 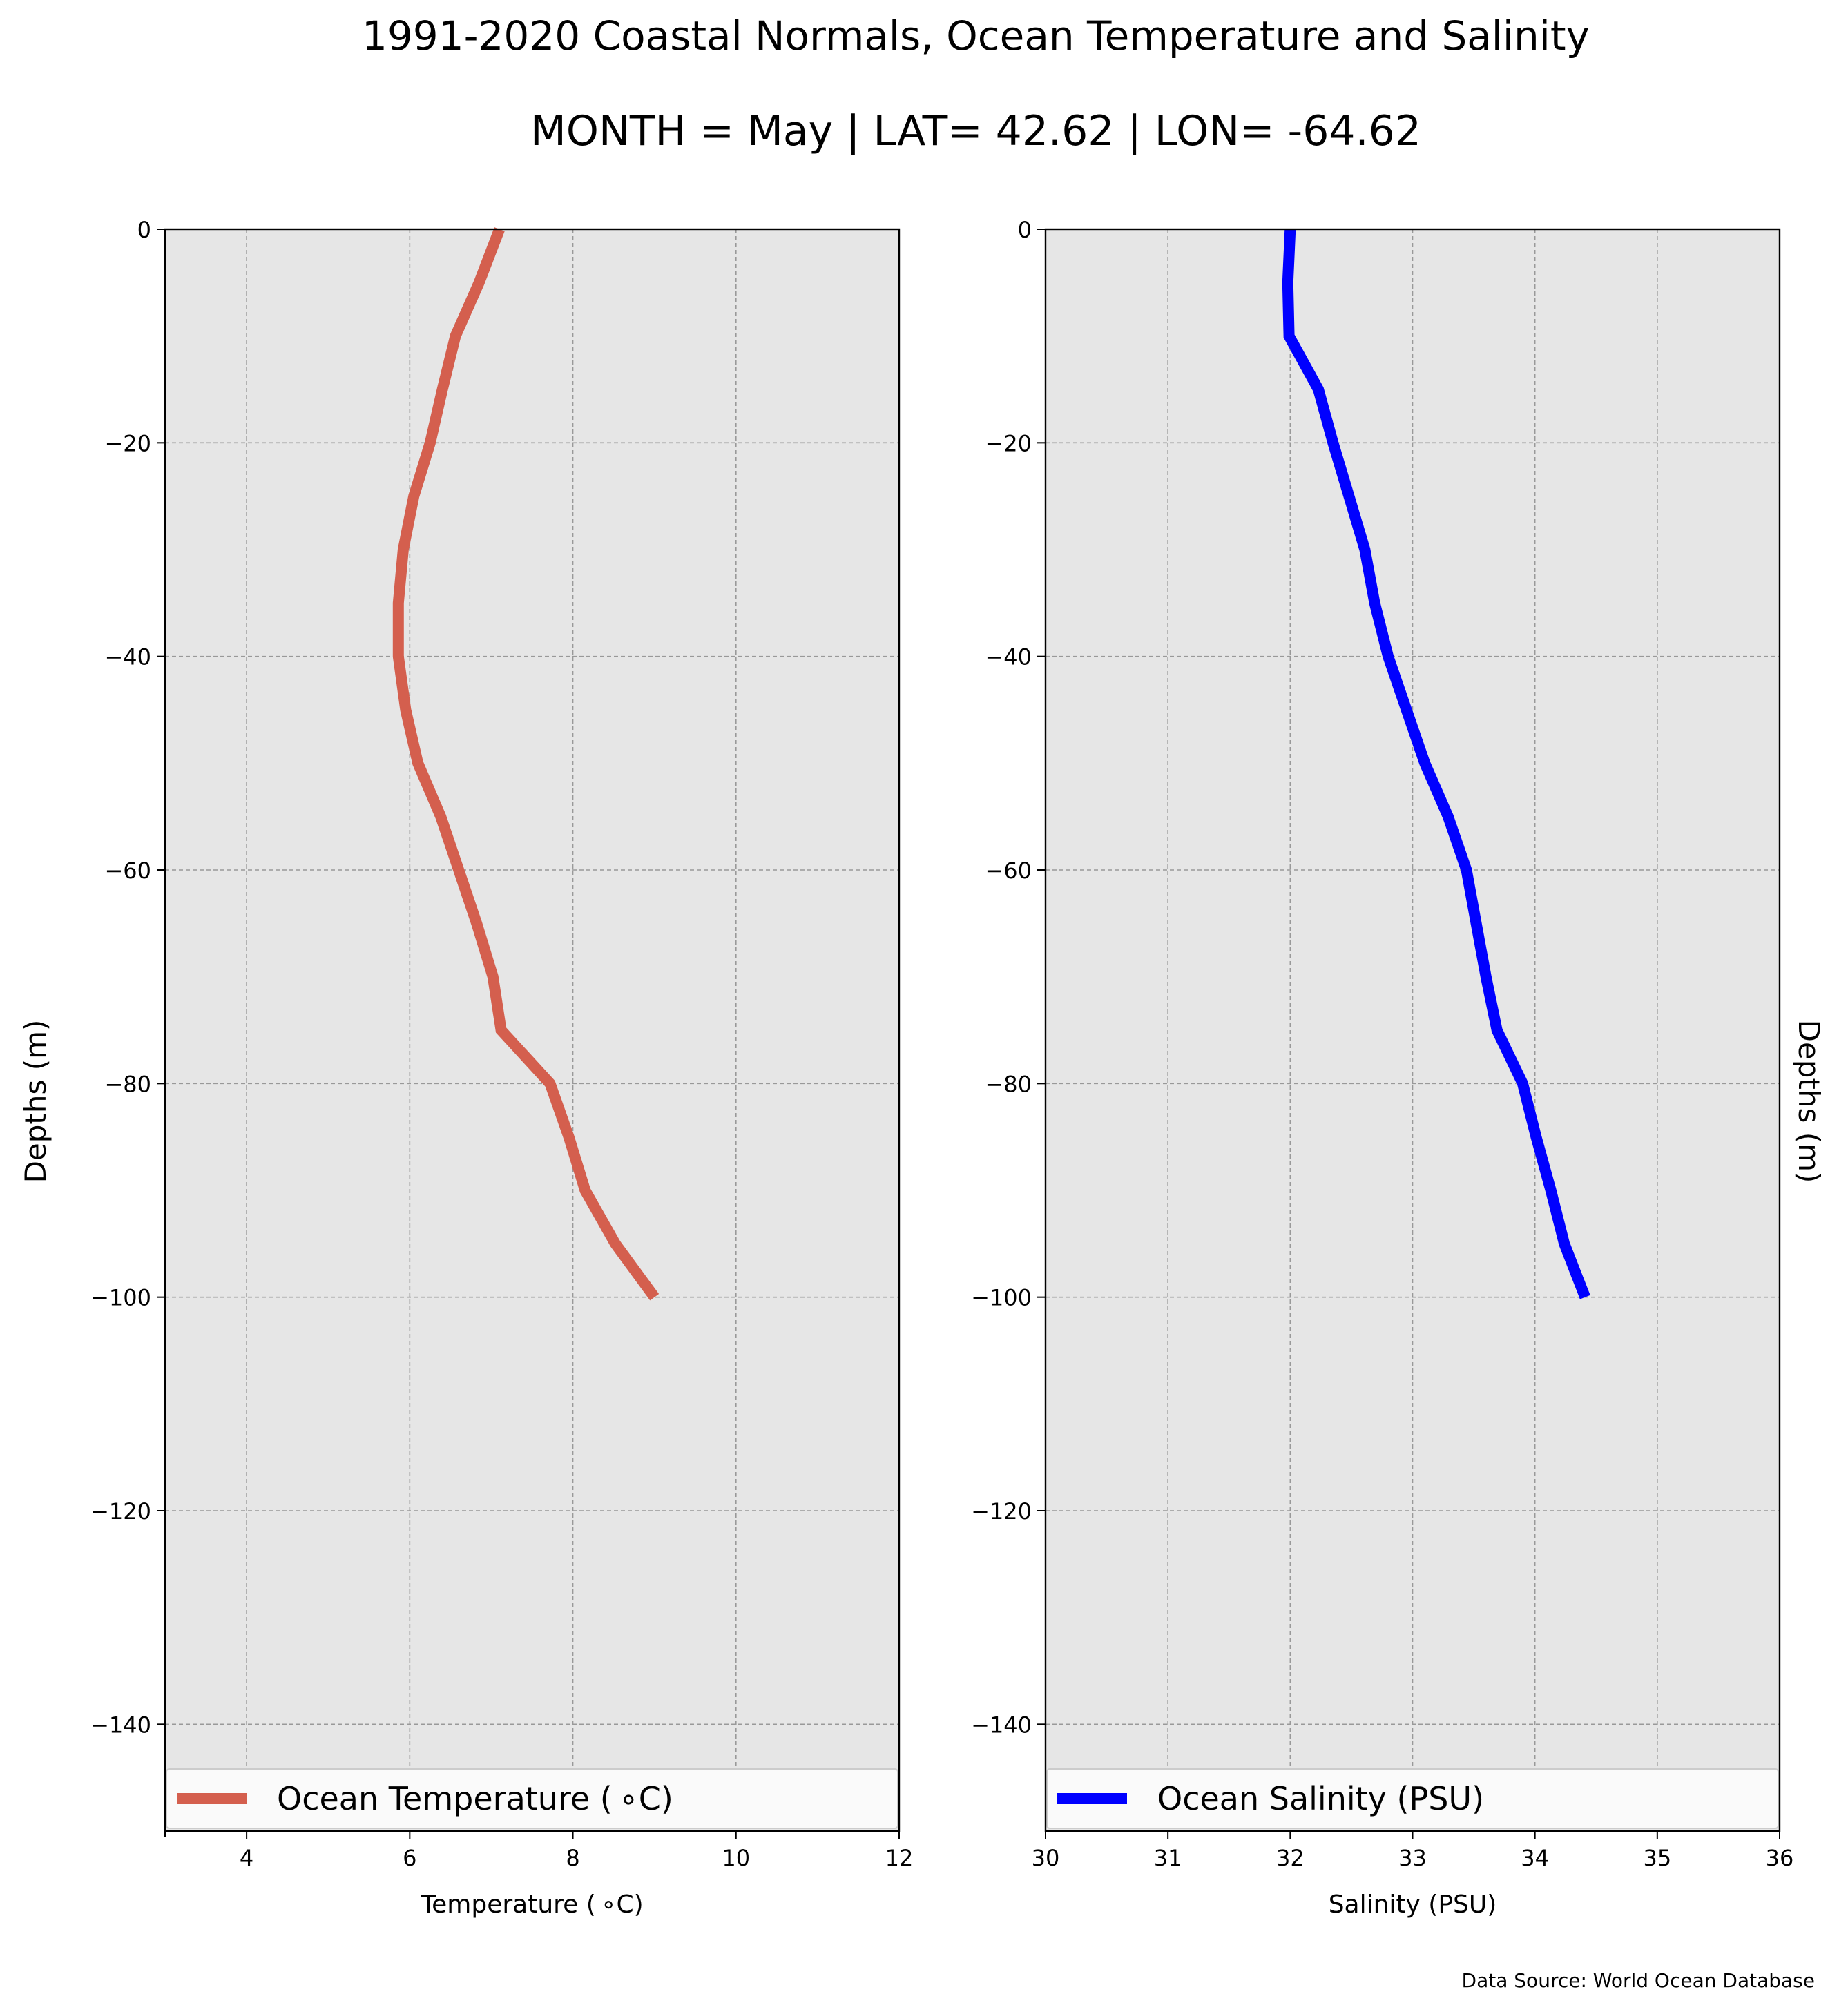 I want to click on x-tick-label: 30, so click(x=1046, y=1858).